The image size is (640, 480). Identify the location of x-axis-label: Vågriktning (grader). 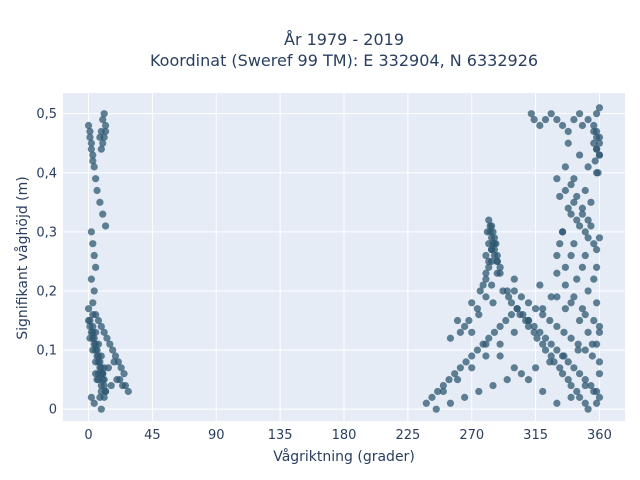
(344, 456).